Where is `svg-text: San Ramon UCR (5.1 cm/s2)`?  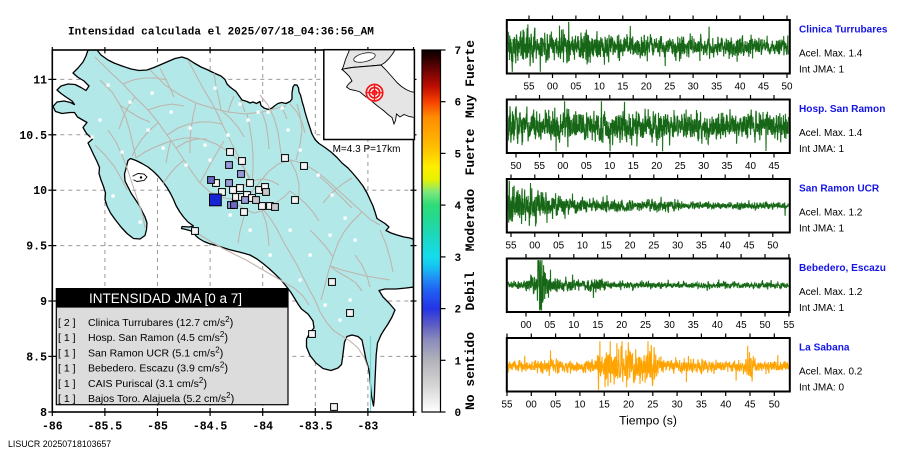
svg-text: San Ramon UCR (5.1 cm/s2) is located at coordinates (155, 352).